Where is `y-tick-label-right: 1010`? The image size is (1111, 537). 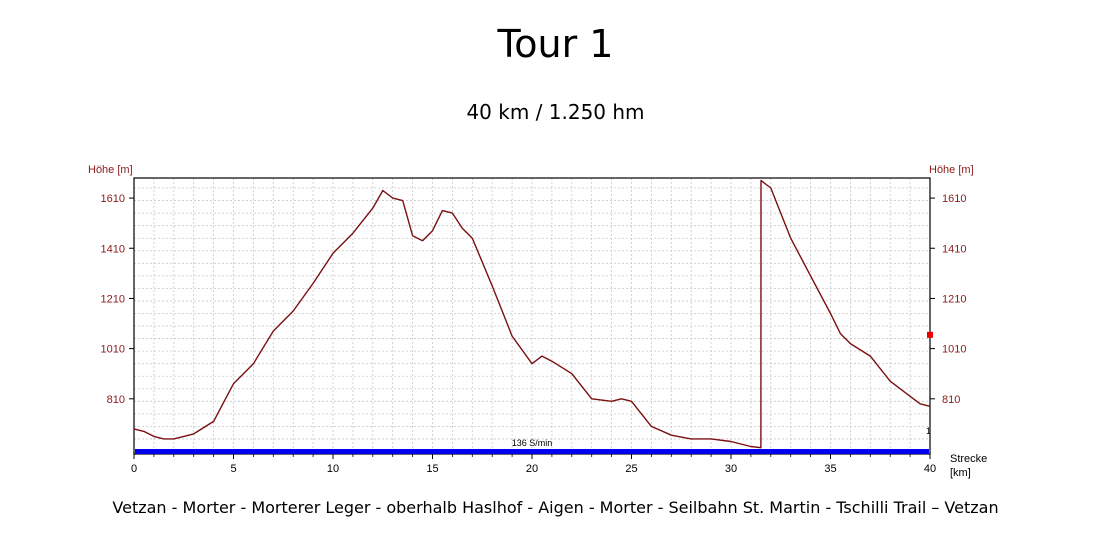 y-tick-label-right: 1010 is located at coordinates (954, 350).